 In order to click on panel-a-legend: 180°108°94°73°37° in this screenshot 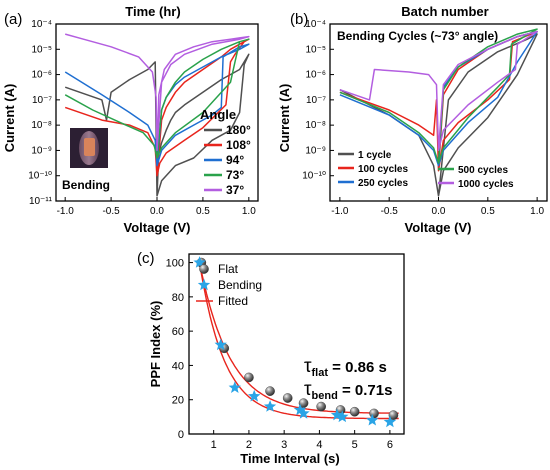, I will do `click(227, 160)`.